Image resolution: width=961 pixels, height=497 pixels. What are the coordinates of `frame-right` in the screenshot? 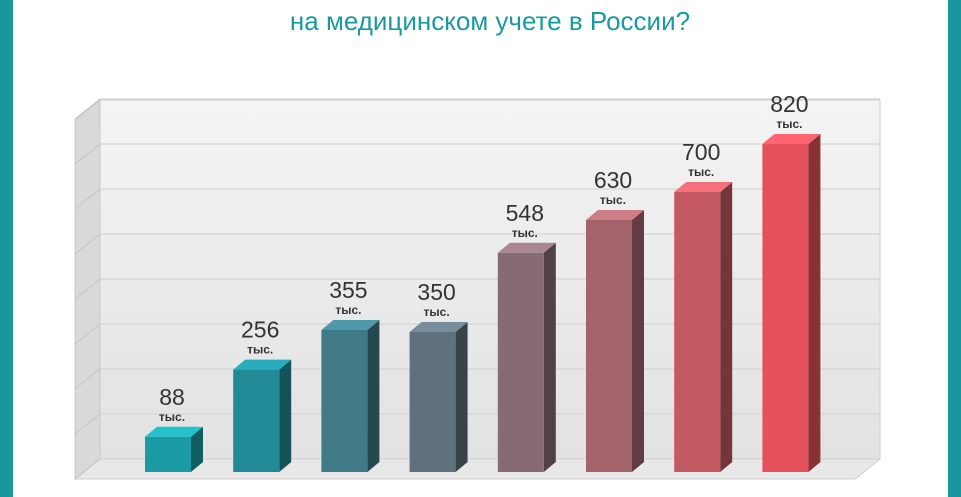 It's located at (954, 248).